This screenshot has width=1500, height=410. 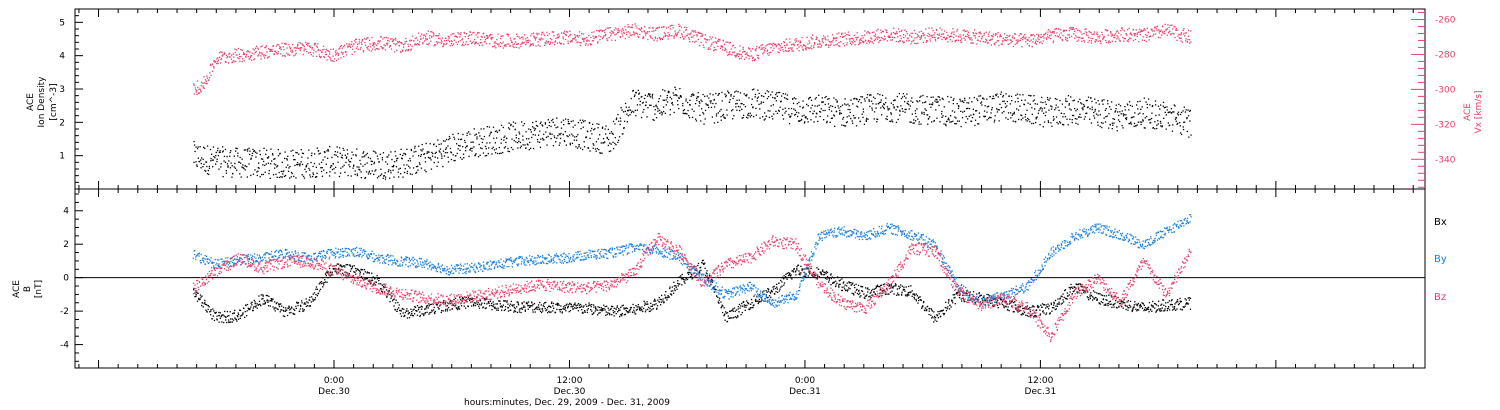 What do you see at coordinates (42, 102) in the screenshot?
I see `density-label-line2: Ion Density` at bounding box center [42, 102].